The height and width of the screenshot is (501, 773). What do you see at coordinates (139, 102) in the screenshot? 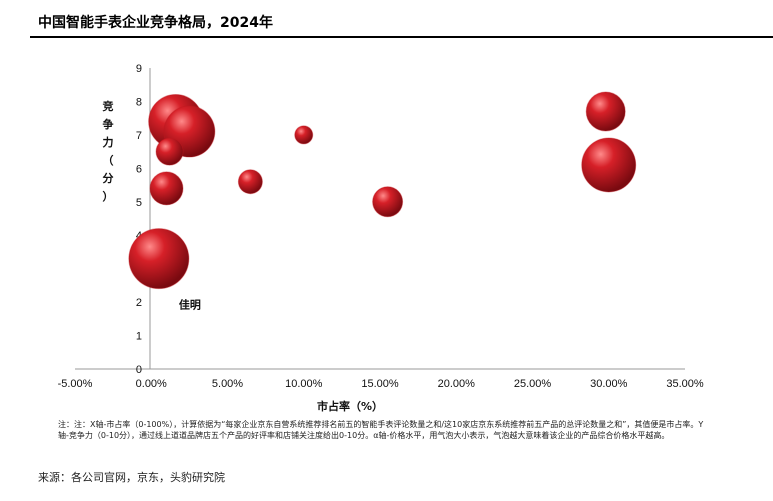
I see `y-tick-label: 8` at bounding box center [139, 102].